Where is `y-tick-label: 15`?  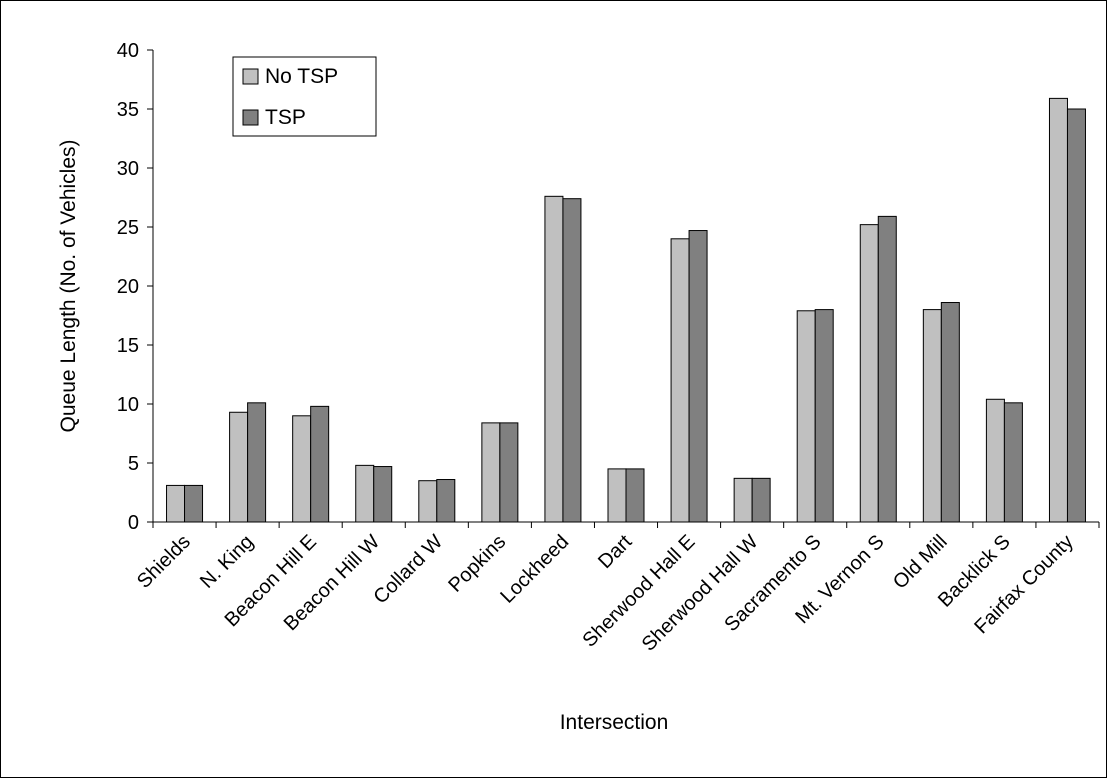
y-tick-label: 15 is located at coordinates (128, 346).